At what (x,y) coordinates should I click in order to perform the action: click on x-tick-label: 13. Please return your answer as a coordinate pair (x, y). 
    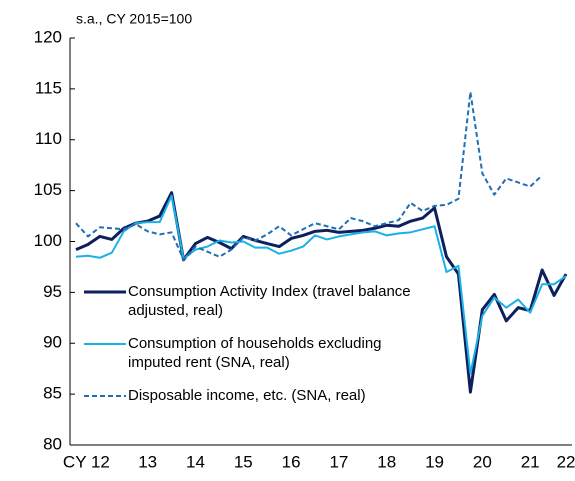
    Looking at the image, I should click on (147, 461).